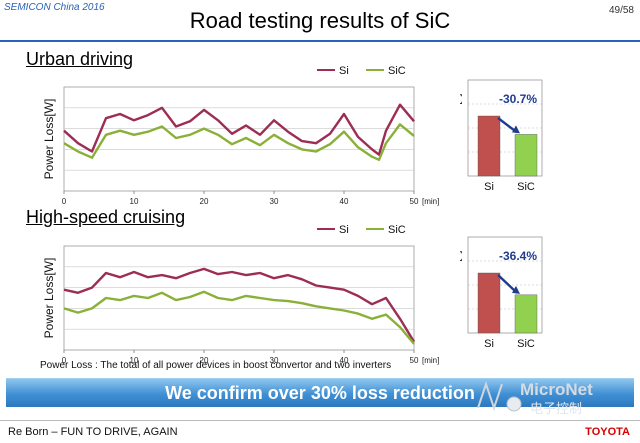  Describe the element at coordinates (80, 59) in the screenshot. I see `urban-section-title: Urban driving` at that location.